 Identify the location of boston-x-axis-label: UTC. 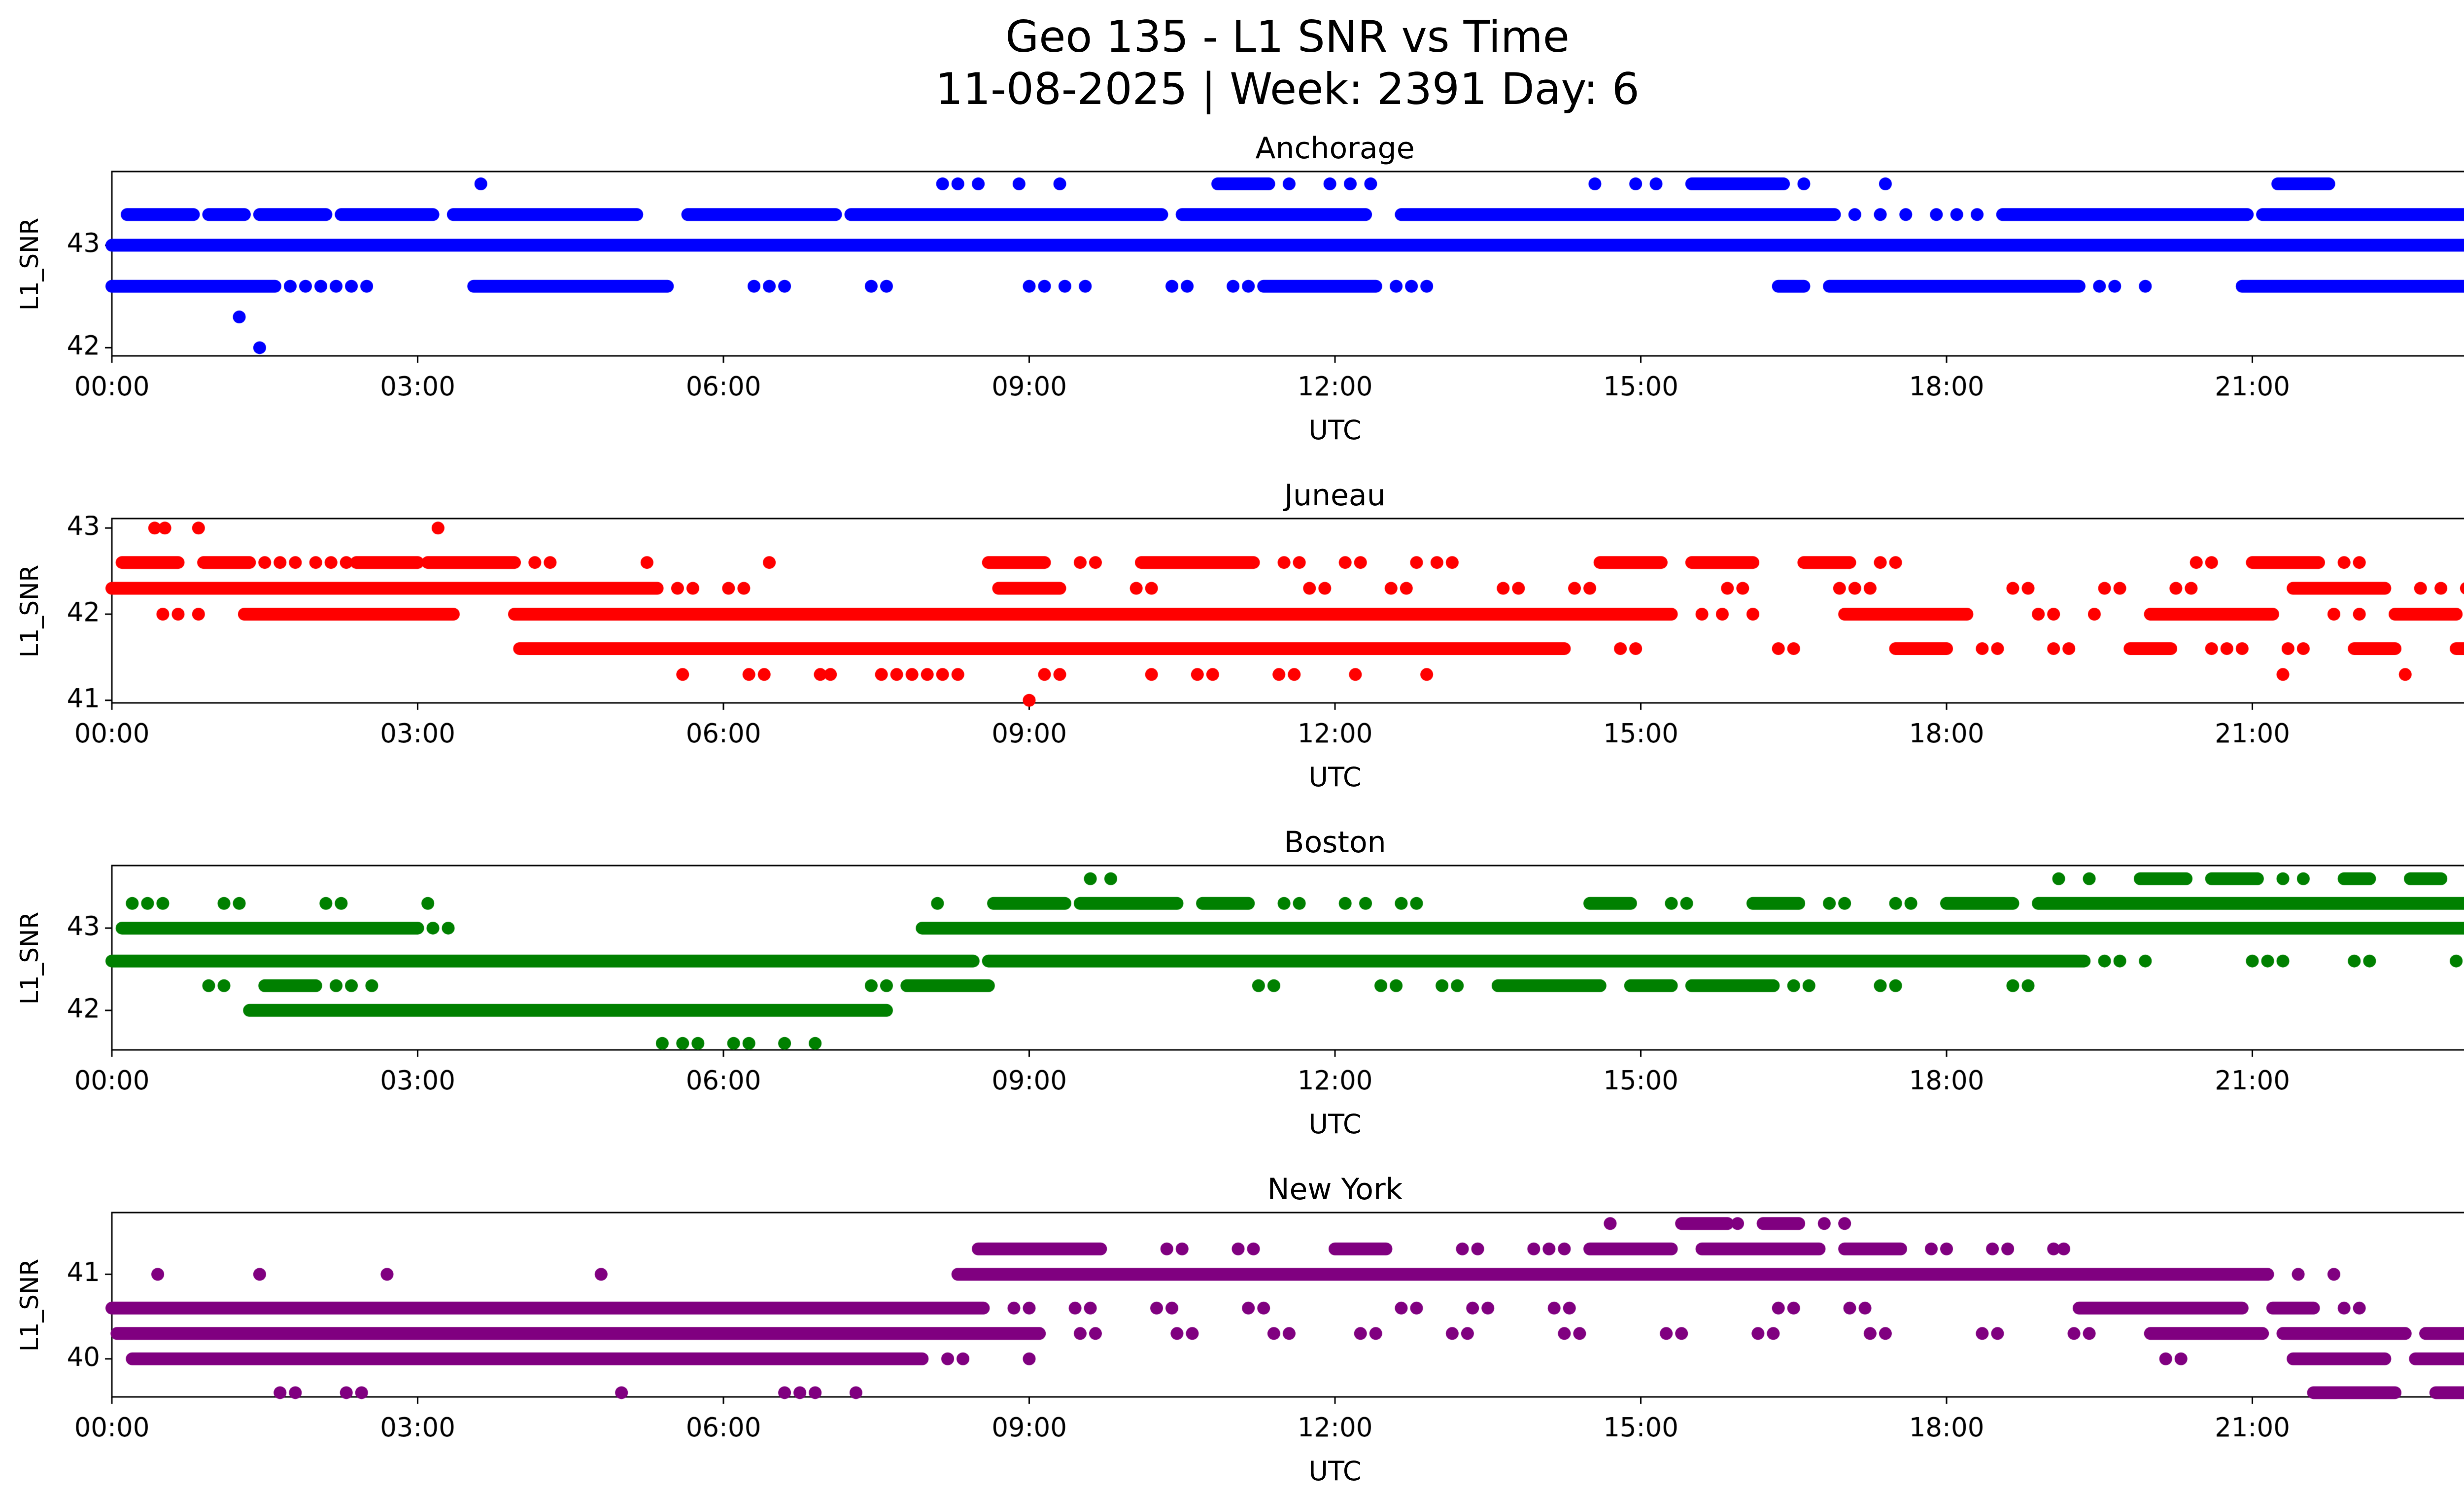
(1335, 1124).